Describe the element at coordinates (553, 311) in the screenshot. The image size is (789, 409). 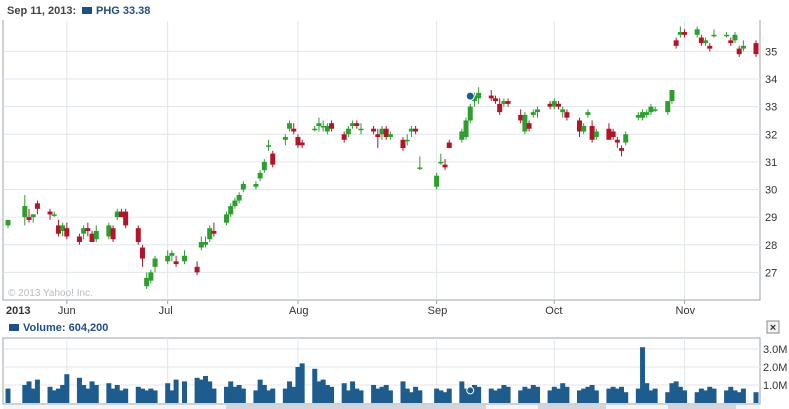
I see `x-tick-label: Oct` at that location.